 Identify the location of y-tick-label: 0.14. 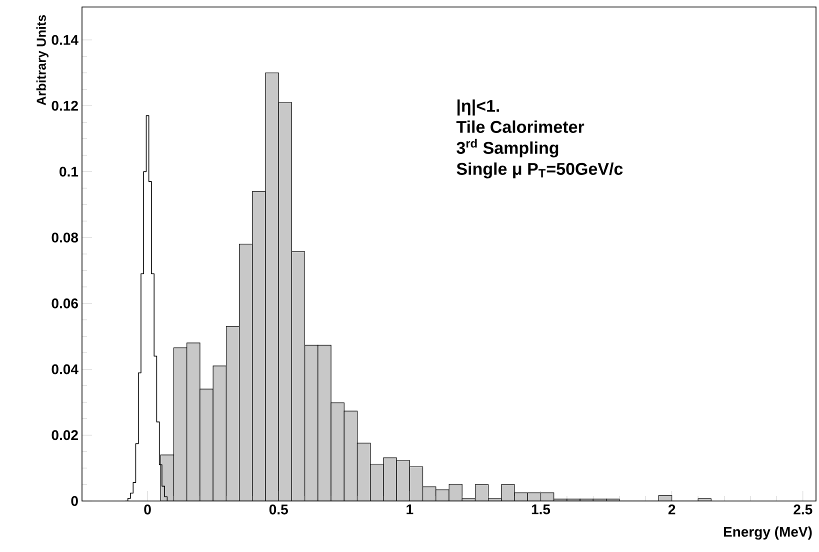
(65, 39).